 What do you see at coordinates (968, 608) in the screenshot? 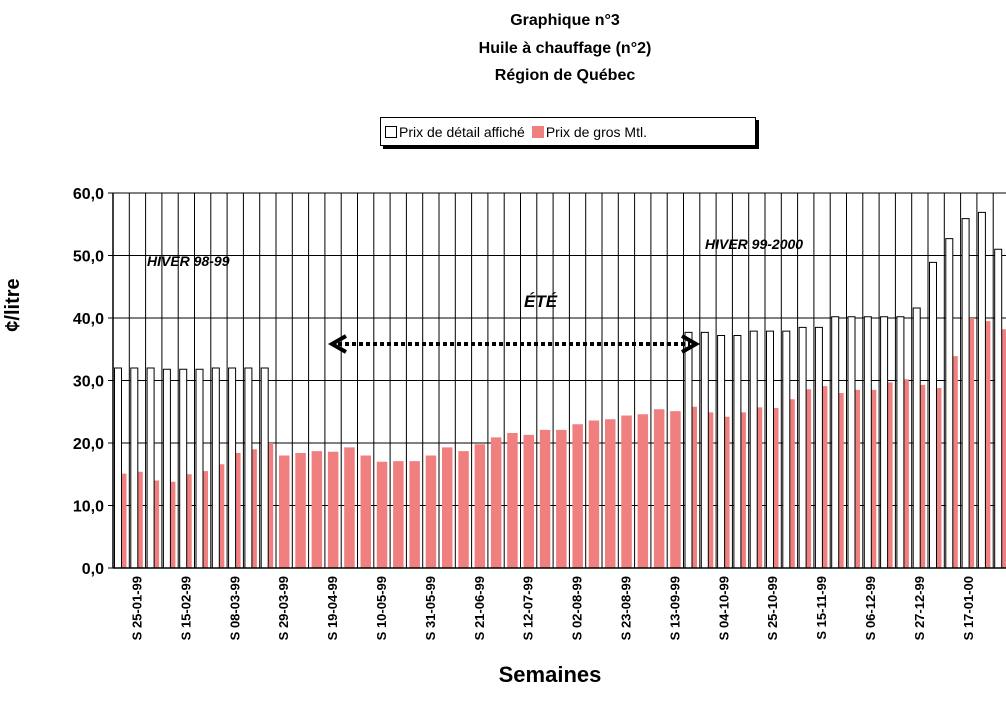
I see `x-tick-label: S 17-01-00` at bounding box center [968, 608].